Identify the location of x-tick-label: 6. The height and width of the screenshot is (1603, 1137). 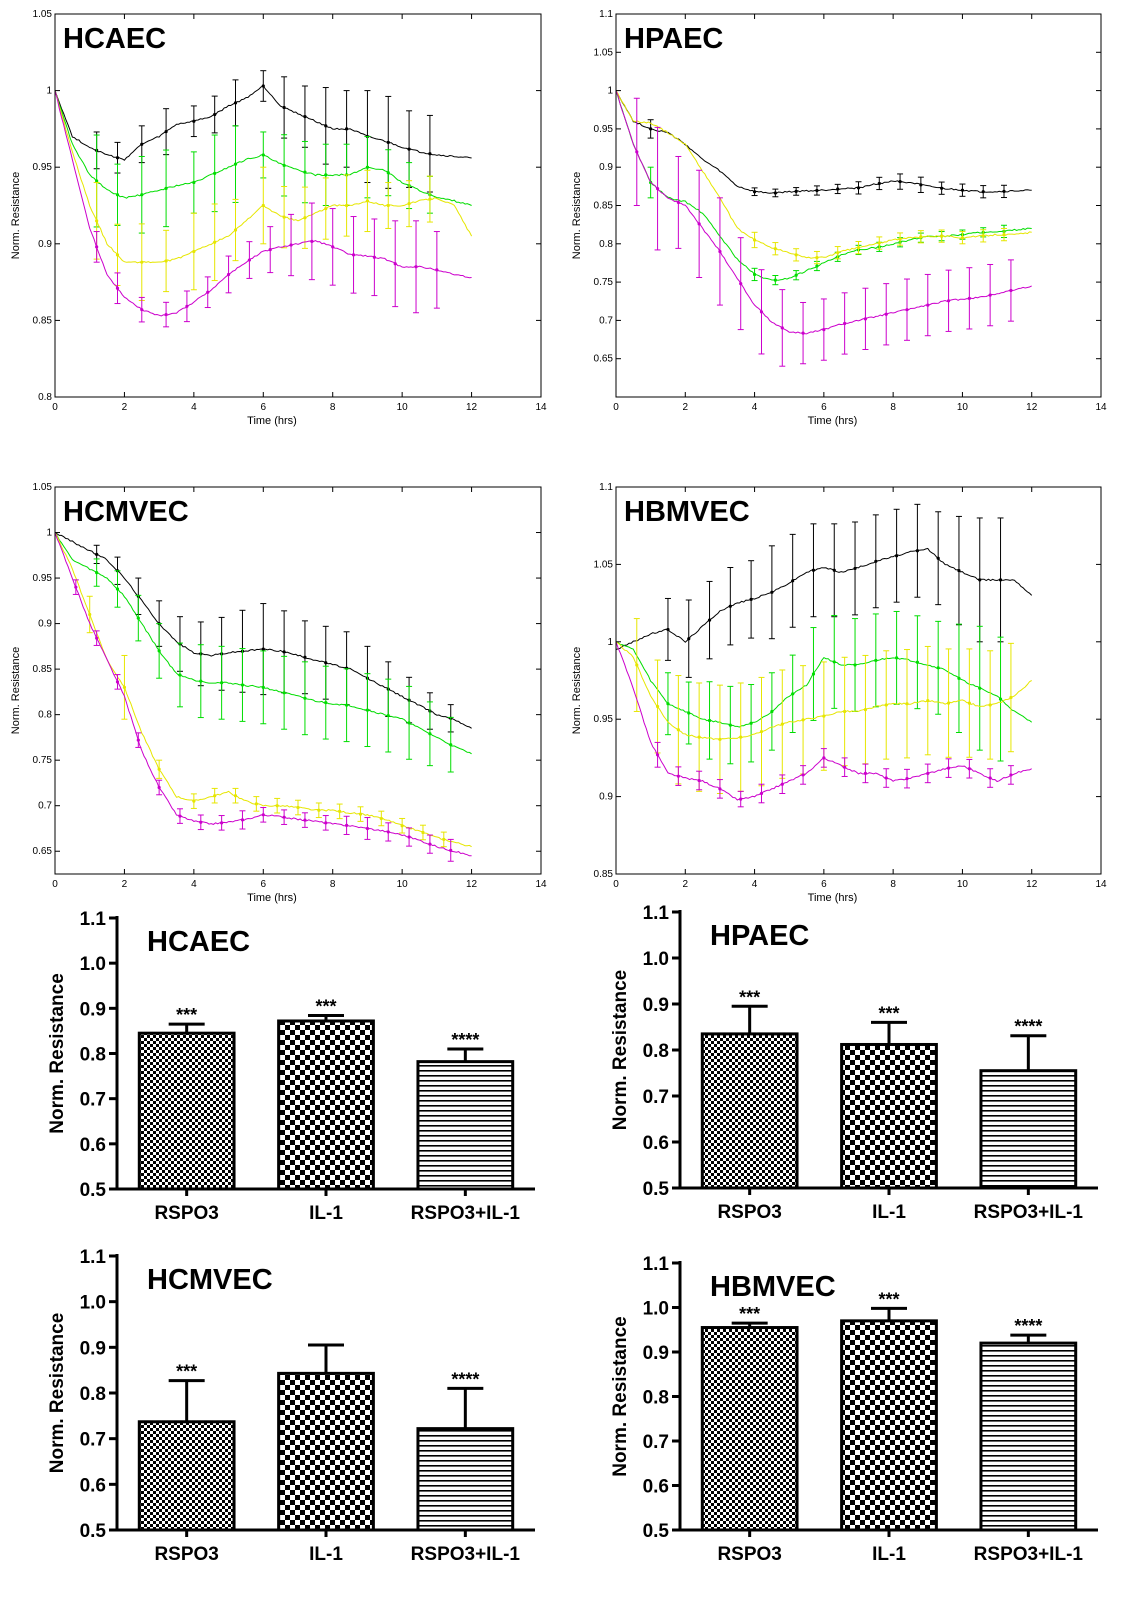
(824, 407).